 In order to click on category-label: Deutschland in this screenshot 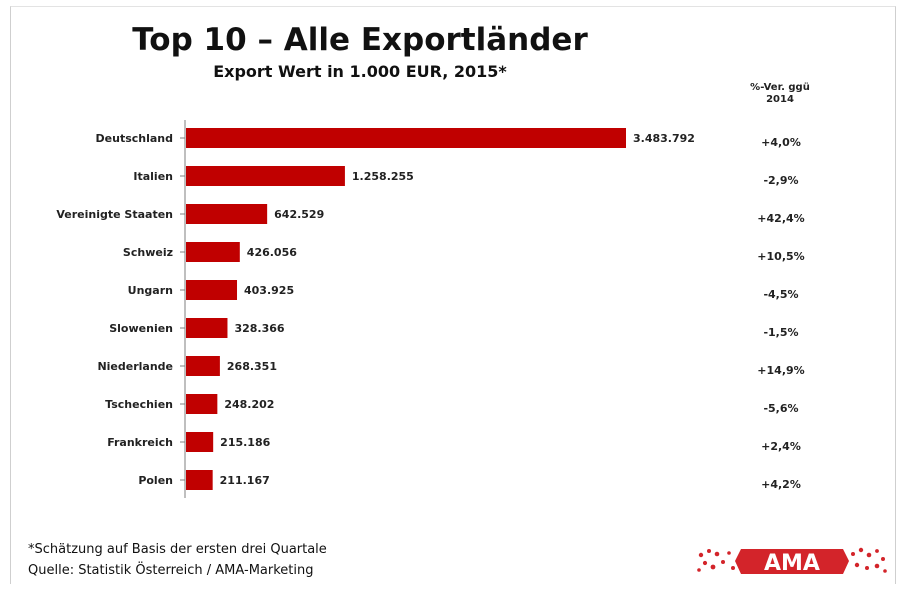, I will do `click(134, 138)`.